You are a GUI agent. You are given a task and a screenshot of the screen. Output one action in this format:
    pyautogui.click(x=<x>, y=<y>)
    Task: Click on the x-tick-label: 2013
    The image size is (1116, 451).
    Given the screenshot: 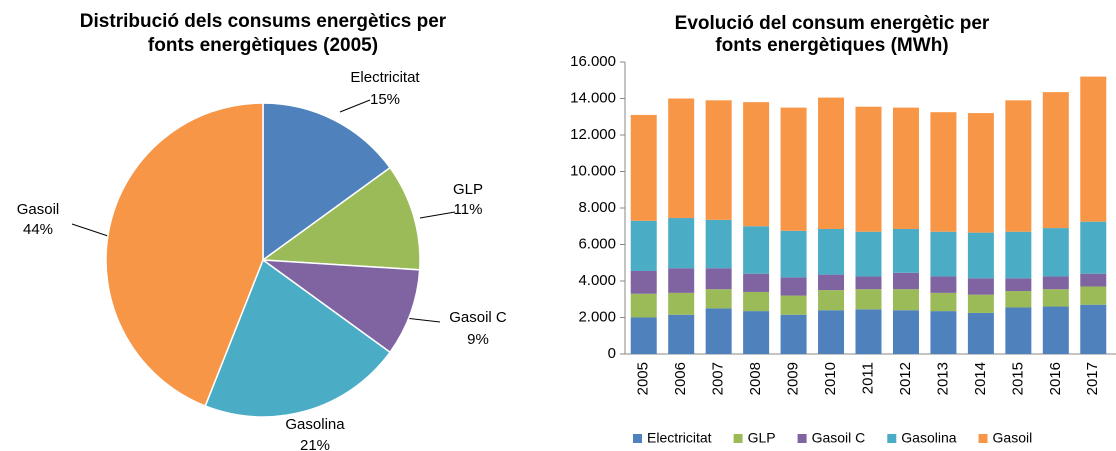 What is the action you would take?
    pyautogui.click(x=942, y=378)
    